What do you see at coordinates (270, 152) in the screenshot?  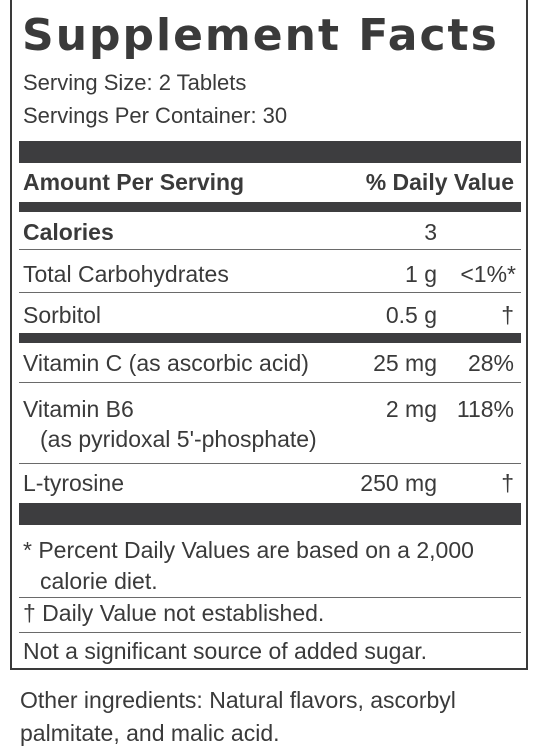 I see `thick-bar-top` at bounding box center [270, 152].